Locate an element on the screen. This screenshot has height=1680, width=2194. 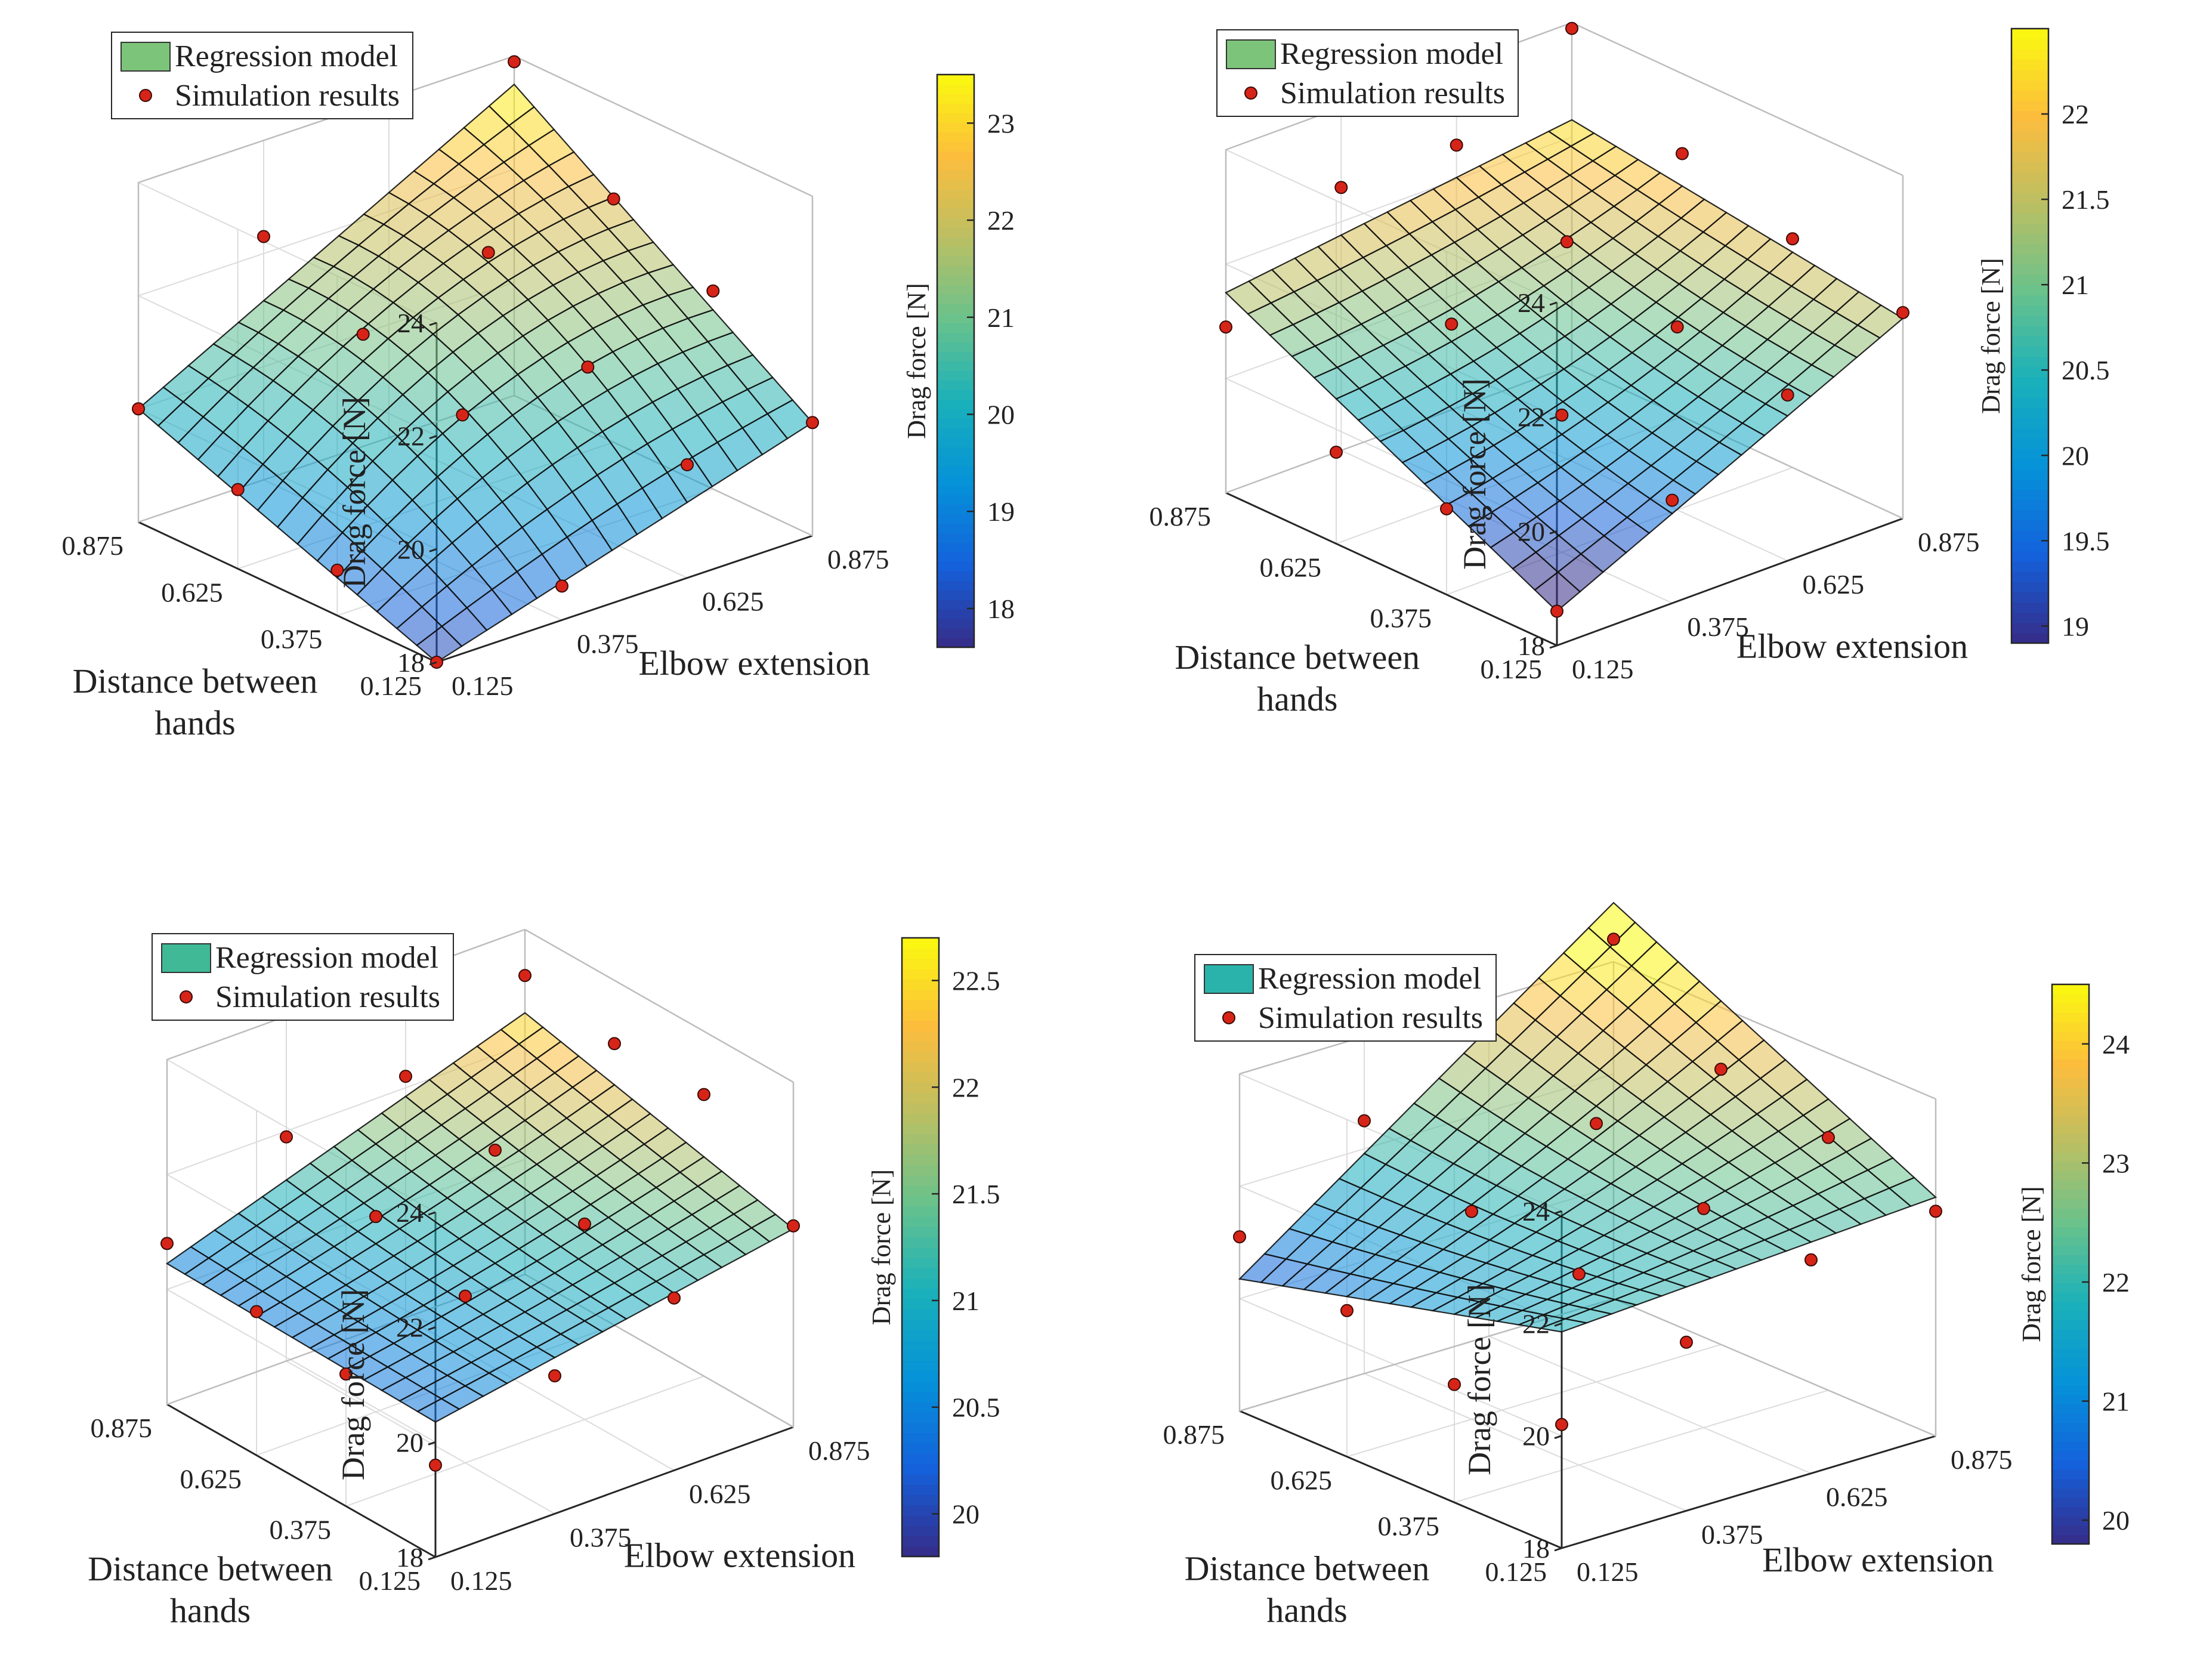
y-tick-label: 0.125 is located at coordinates (1512, 669).